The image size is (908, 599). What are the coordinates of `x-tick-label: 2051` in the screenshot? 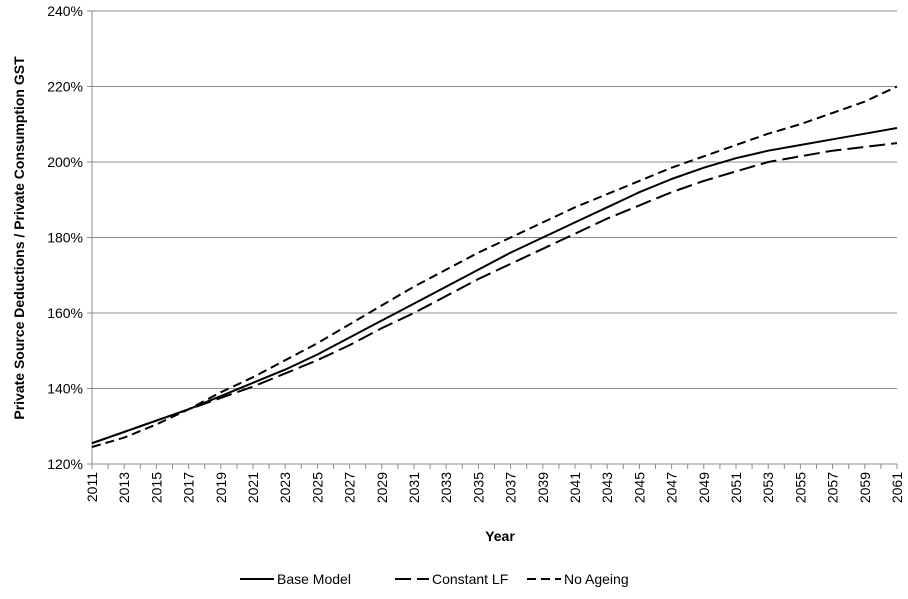 It's located at (736, 487).